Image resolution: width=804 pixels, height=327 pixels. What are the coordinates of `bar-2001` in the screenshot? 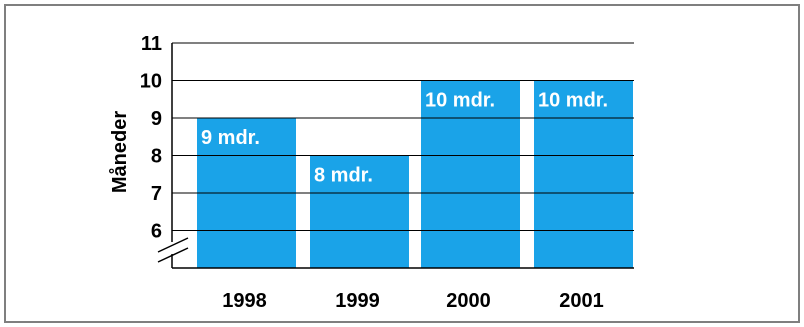 It's located at (583, 174).